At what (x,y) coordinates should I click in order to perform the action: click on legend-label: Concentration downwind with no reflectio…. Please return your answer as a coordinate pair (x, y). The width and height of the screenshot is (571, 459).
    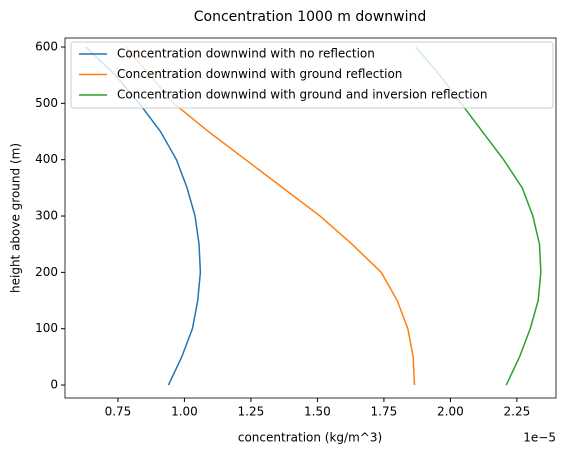
    Looking at the image, I should click on (246, 54).